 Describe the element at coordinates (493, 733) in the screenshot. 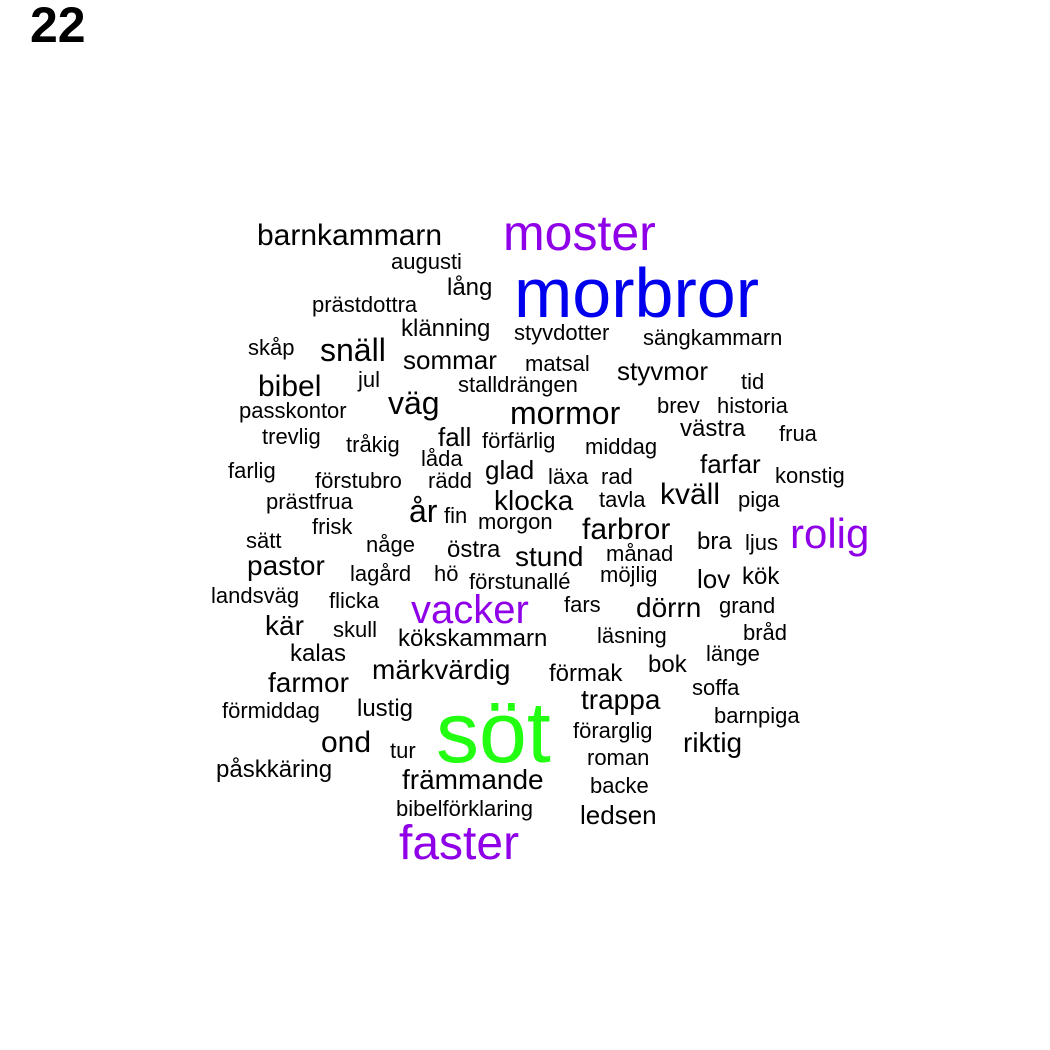

I see `word-1: söt` at that location.